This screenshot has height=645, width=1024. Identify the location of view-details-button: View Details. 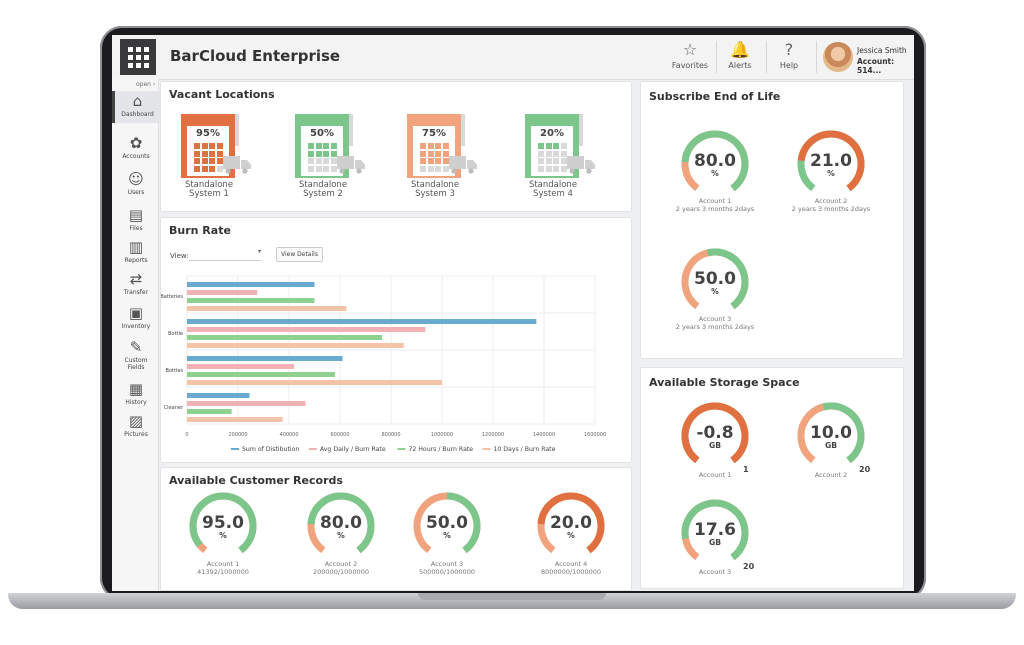
(299, 254).